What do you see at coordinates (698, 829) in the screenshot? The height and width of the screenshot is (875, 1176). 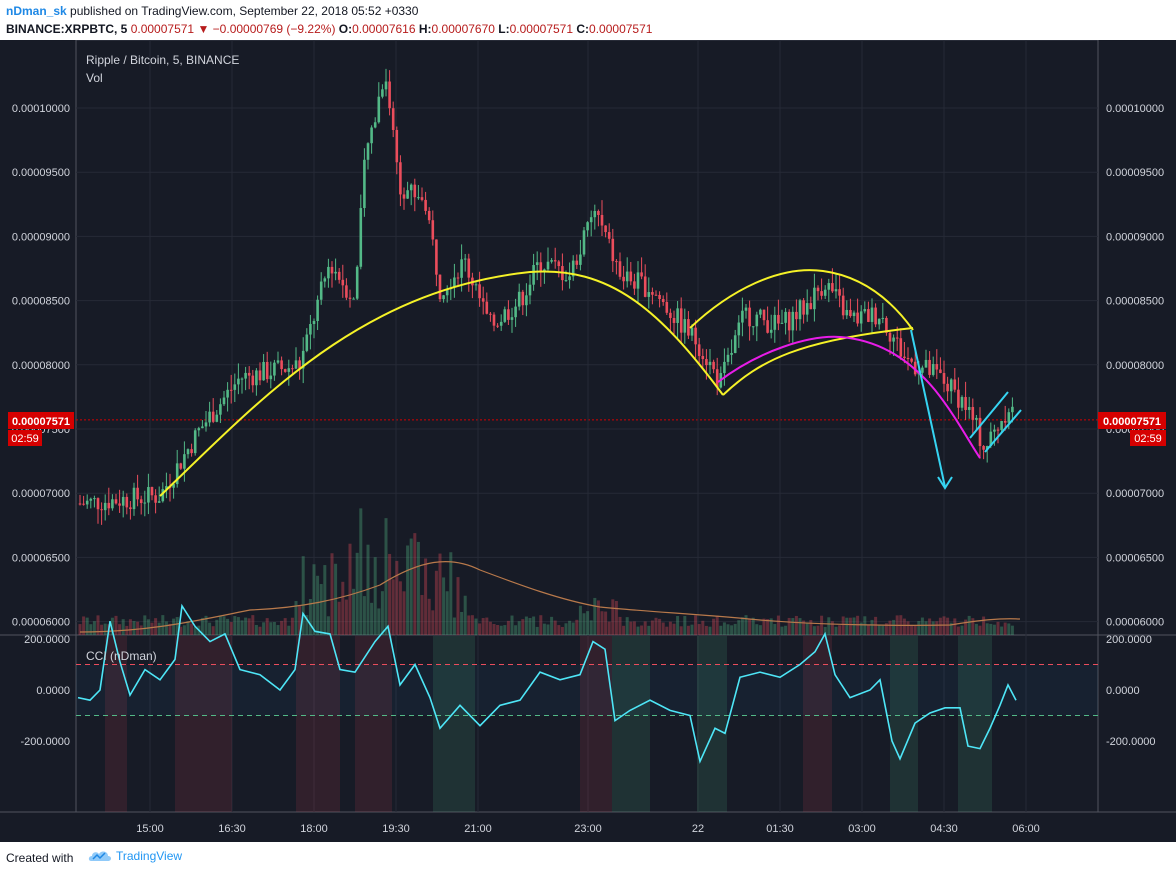 I see `time-tick: 22` at bounding box center [698, 829].